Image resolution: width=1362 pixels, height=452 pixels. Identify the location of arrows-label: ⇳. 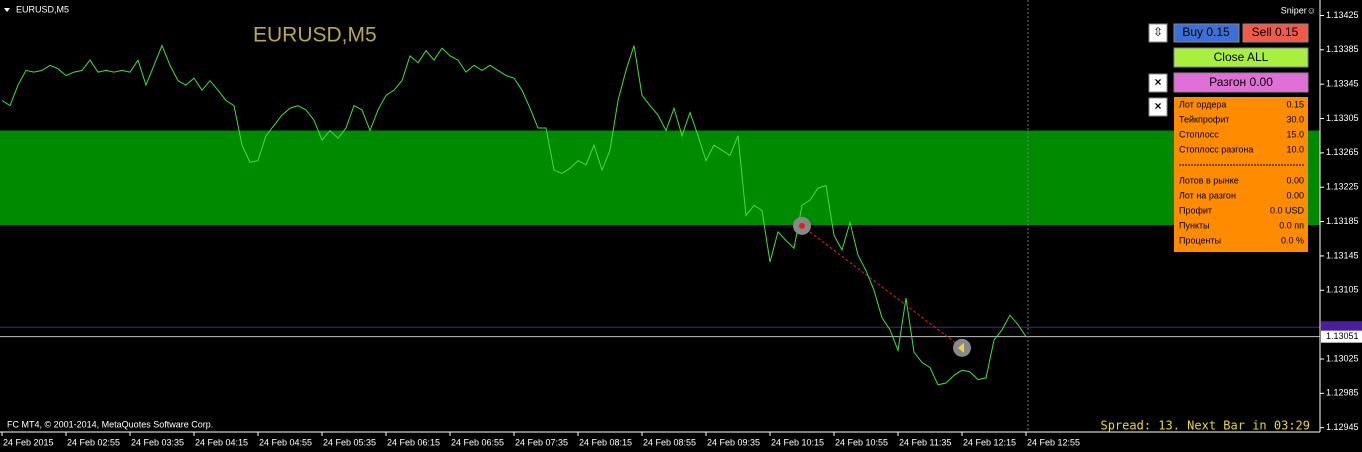
(1158, 32).